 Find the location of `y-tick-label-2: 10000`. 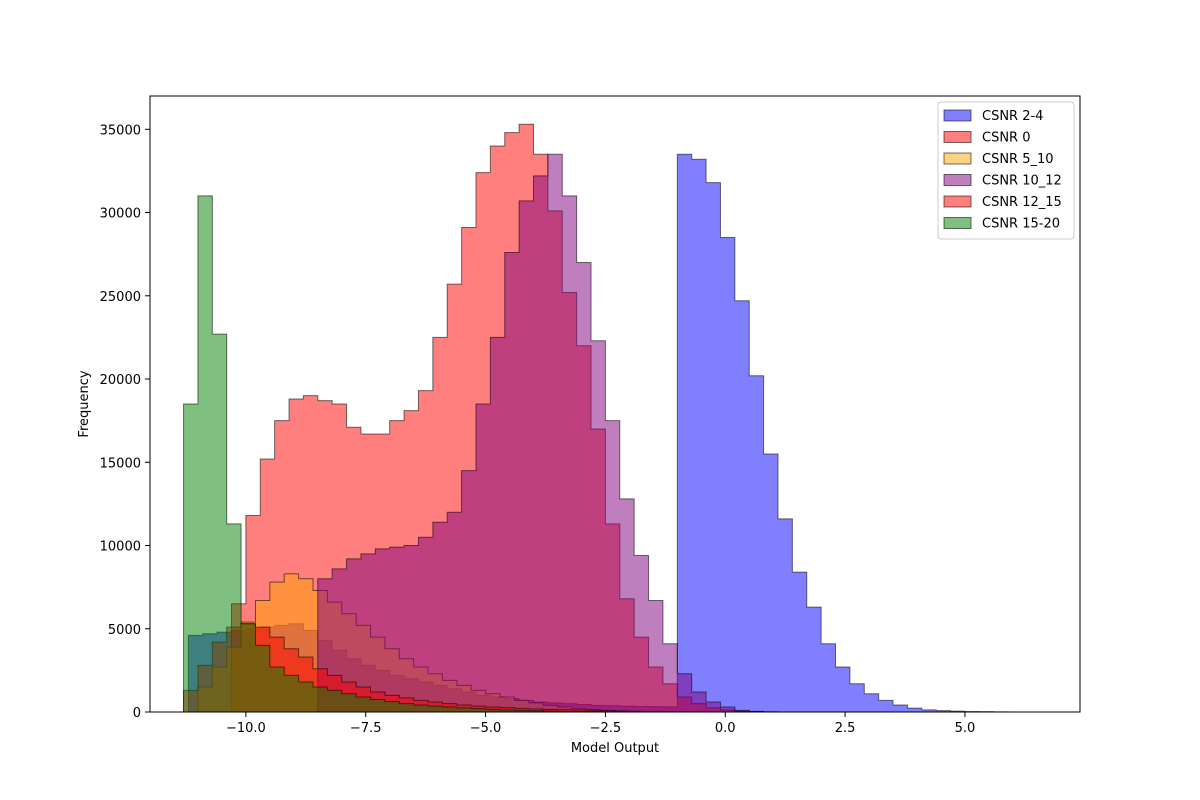

y-tick-label-2: 10000 is located at coordinates (120, 547).